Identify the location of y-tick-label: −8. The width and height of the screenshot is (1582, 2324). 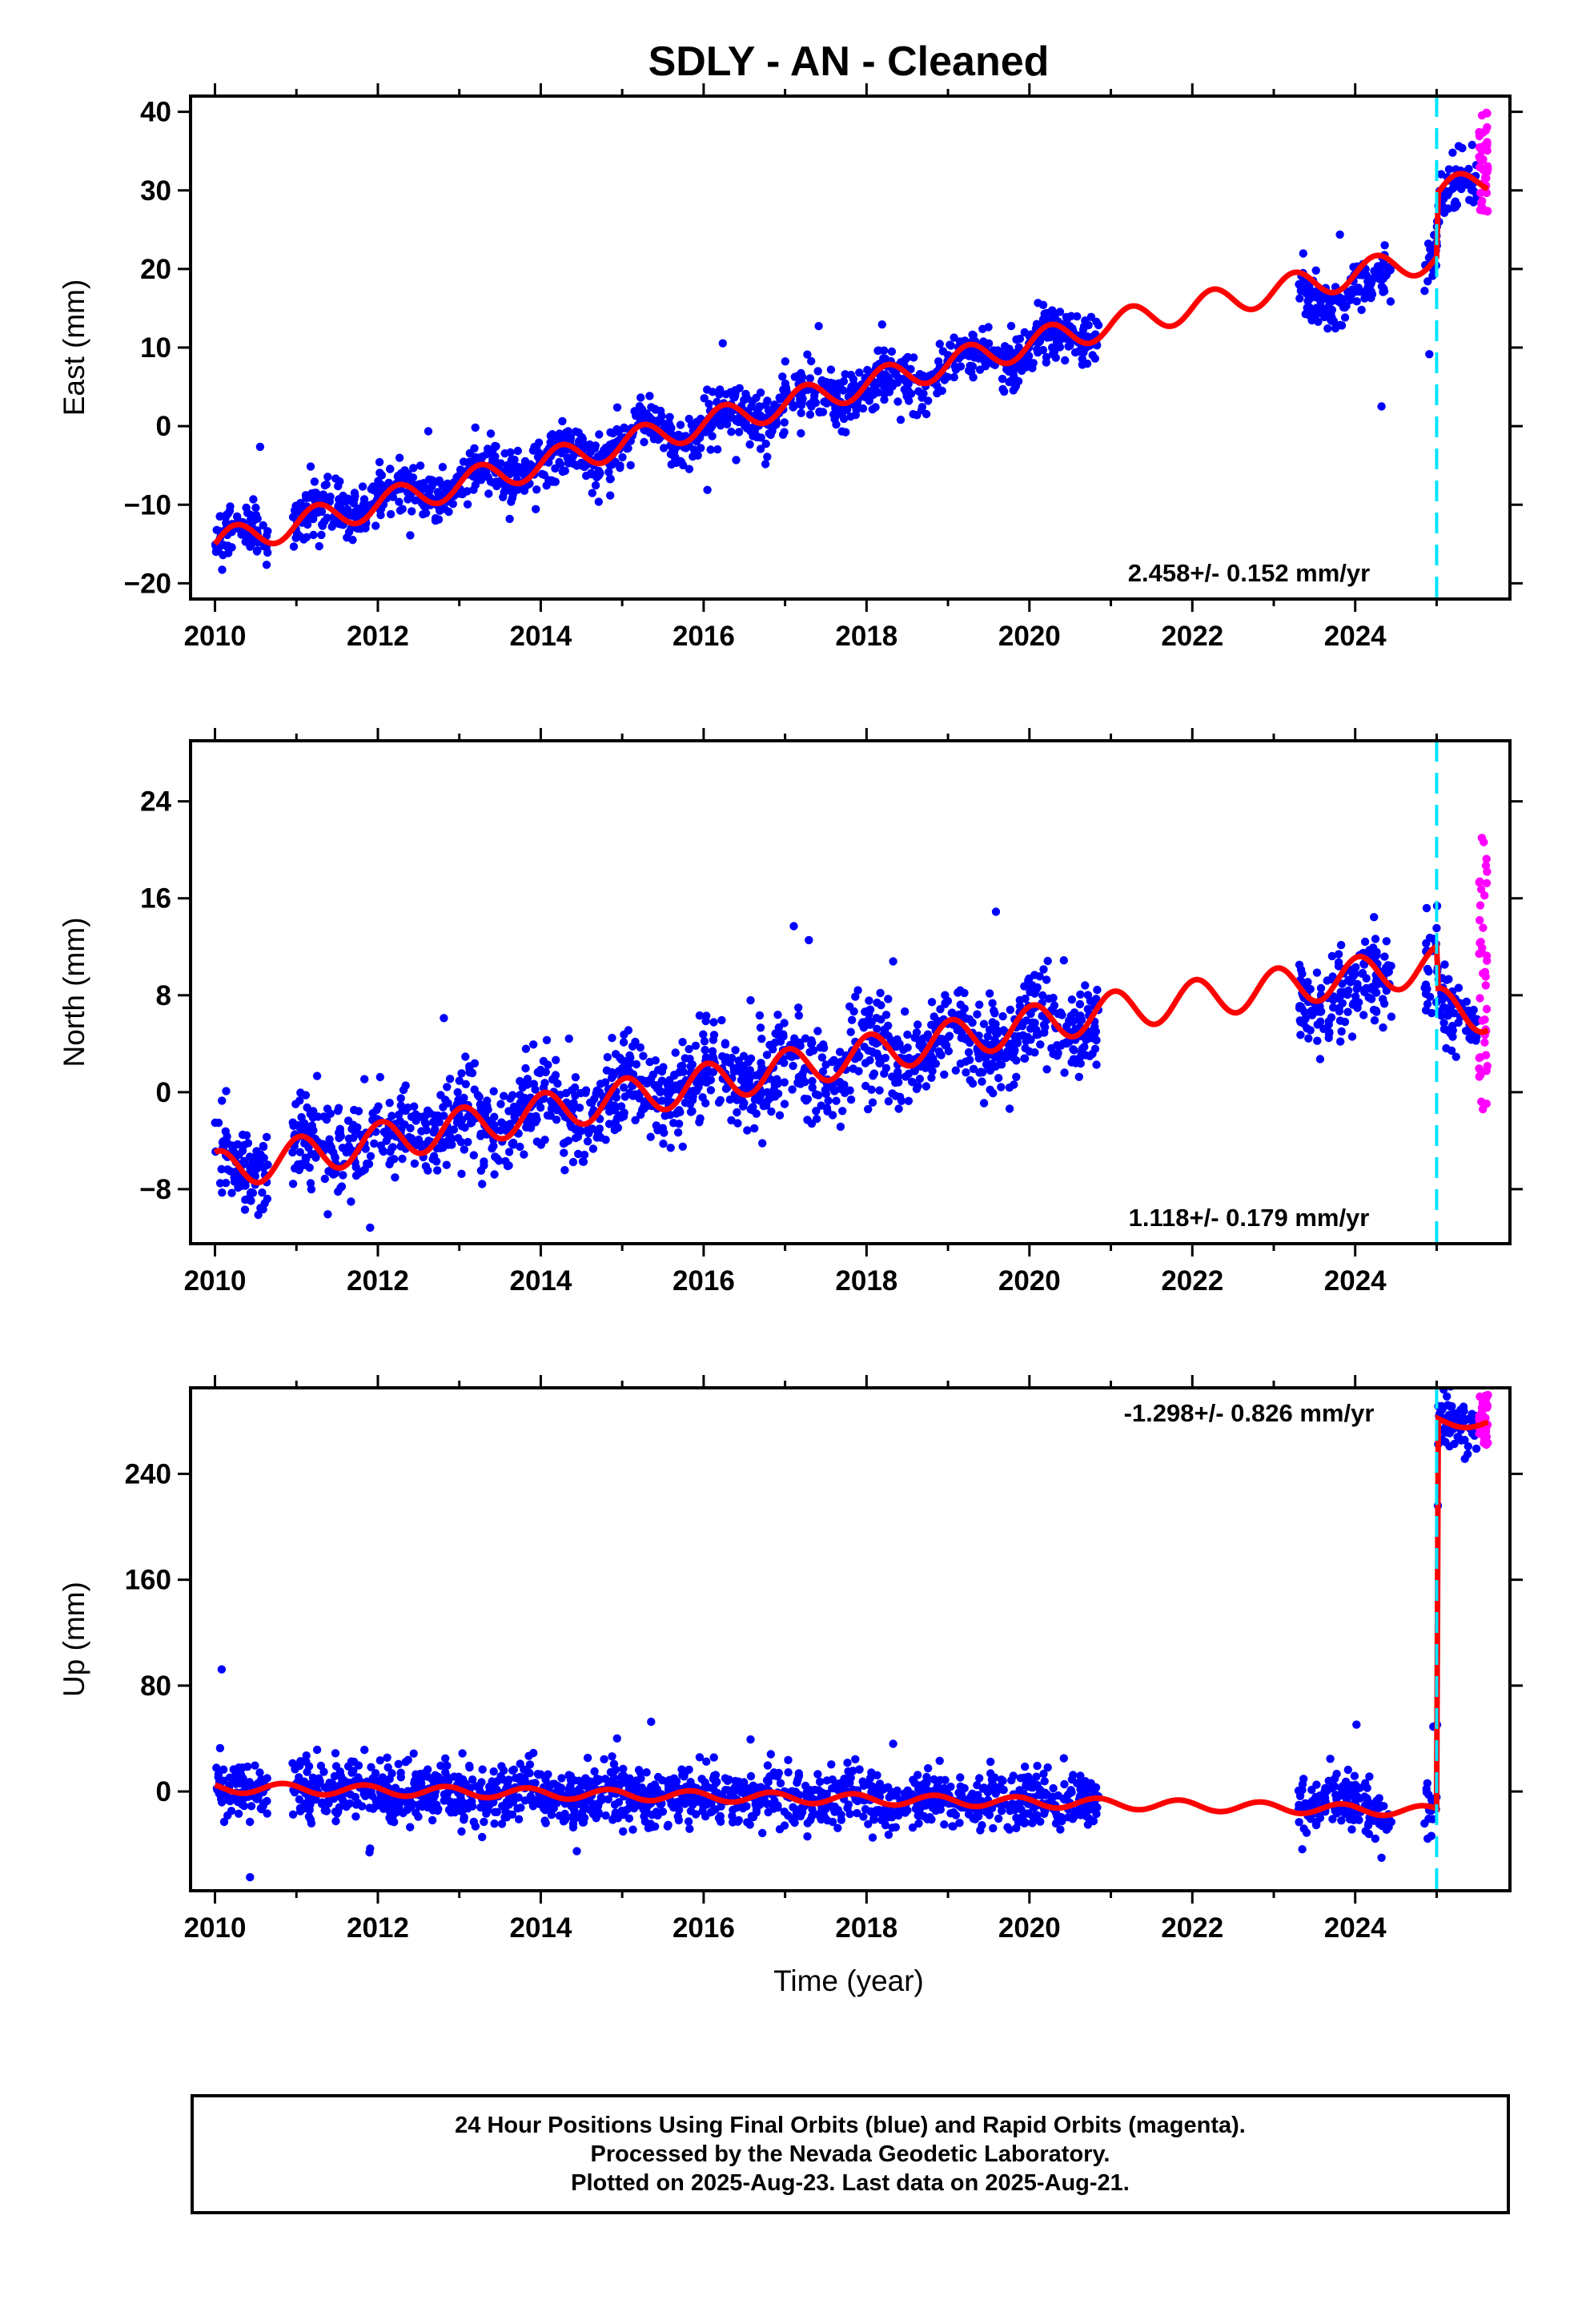
(155, 1189).